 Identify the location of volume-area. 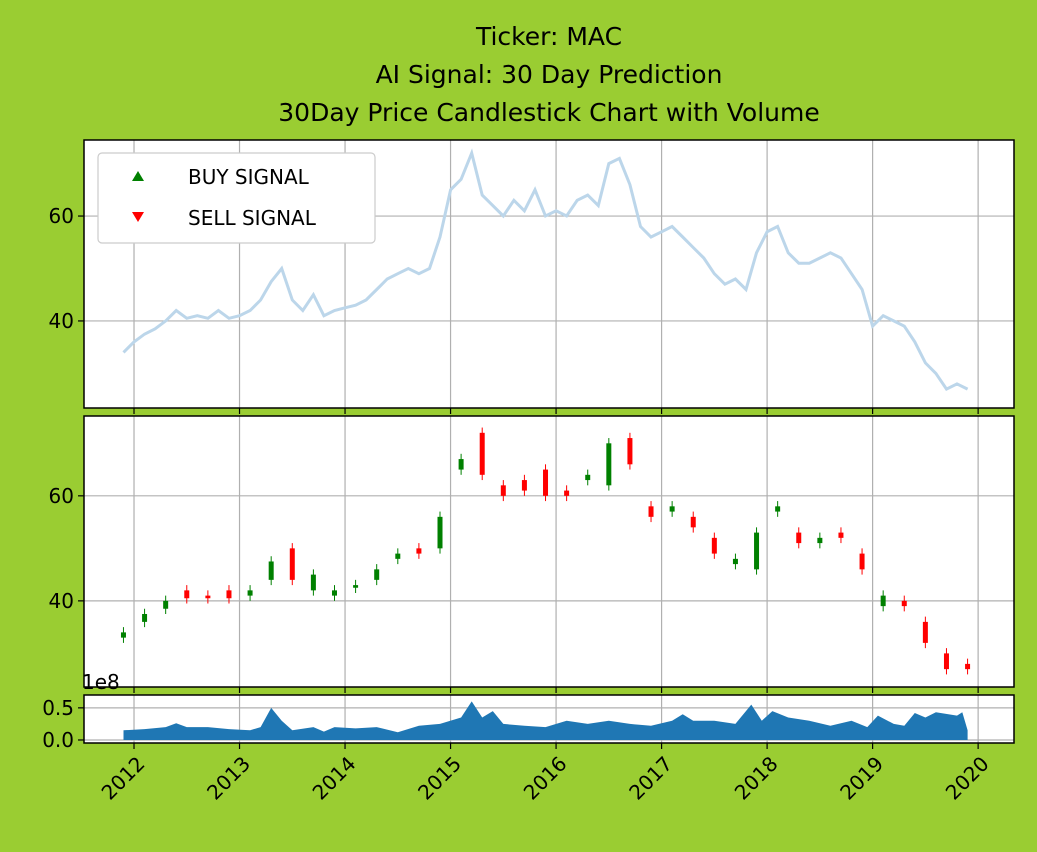
(545, 720).